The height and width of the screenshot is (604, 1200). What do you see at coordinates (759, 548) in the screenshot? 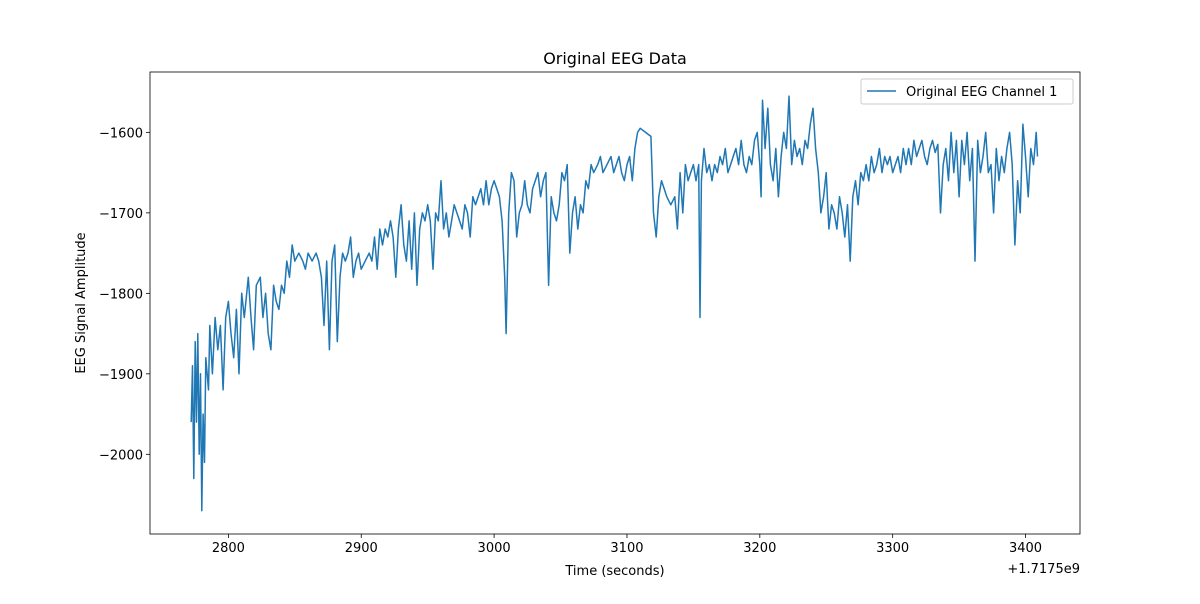
I see `x-tick-label: 3200` at bounding box center [759, 548].